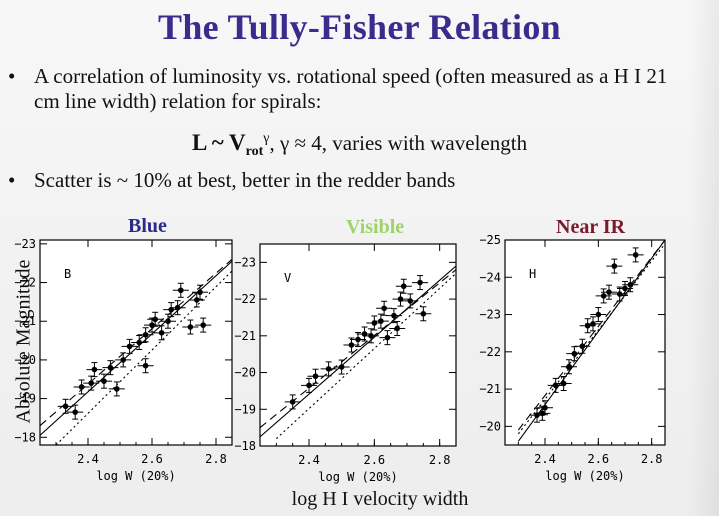 The image size is (719, 516). What do you see at coordinates (245, 299) in the screenshot?
I see `y-tick-label: −22` at bounding box center [245, 299].